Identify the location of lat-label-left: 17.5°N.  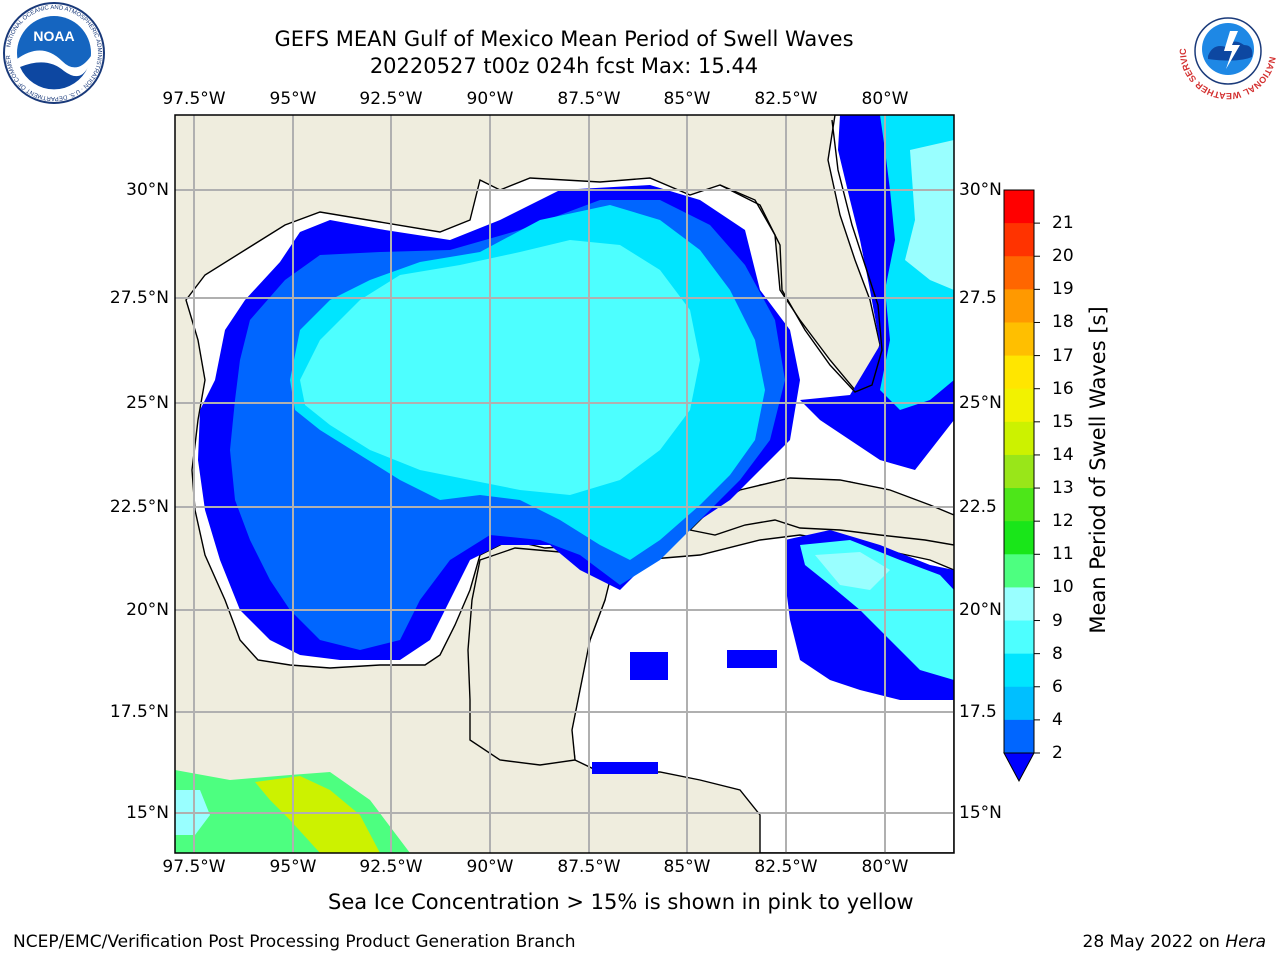
(139, 712).